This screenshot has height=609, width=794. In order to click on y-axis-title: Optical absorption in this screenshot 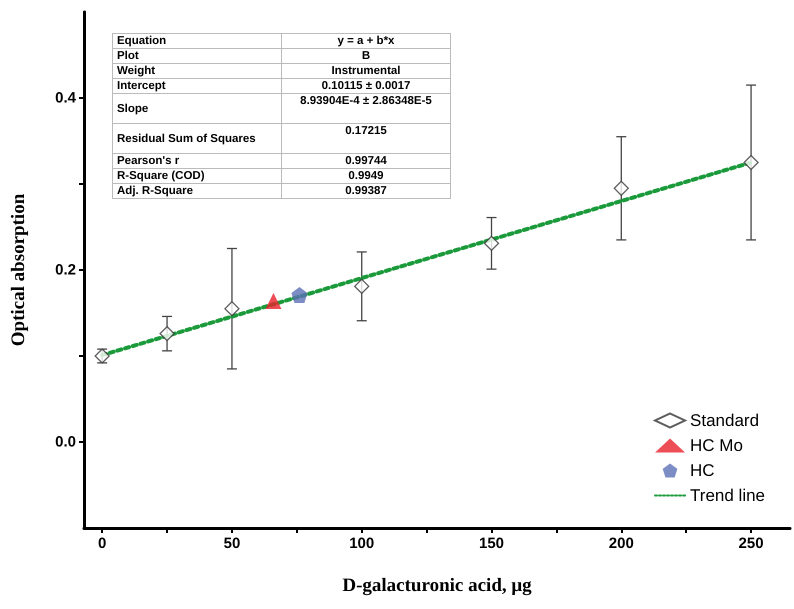, I will do `click(18, 269)`.